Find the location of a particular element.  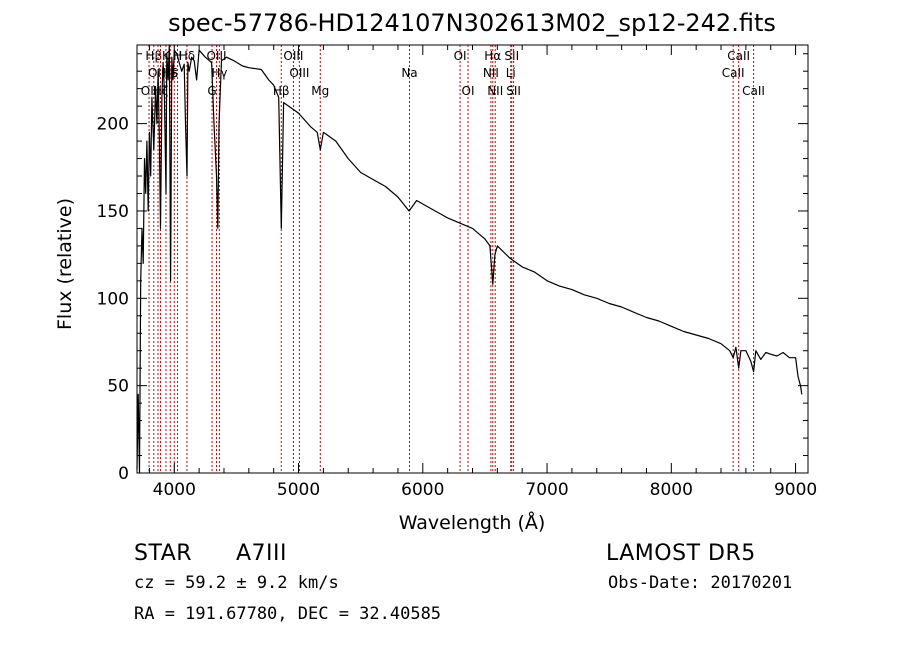

spectral-line-label: G is located at coordinates (211, 91).